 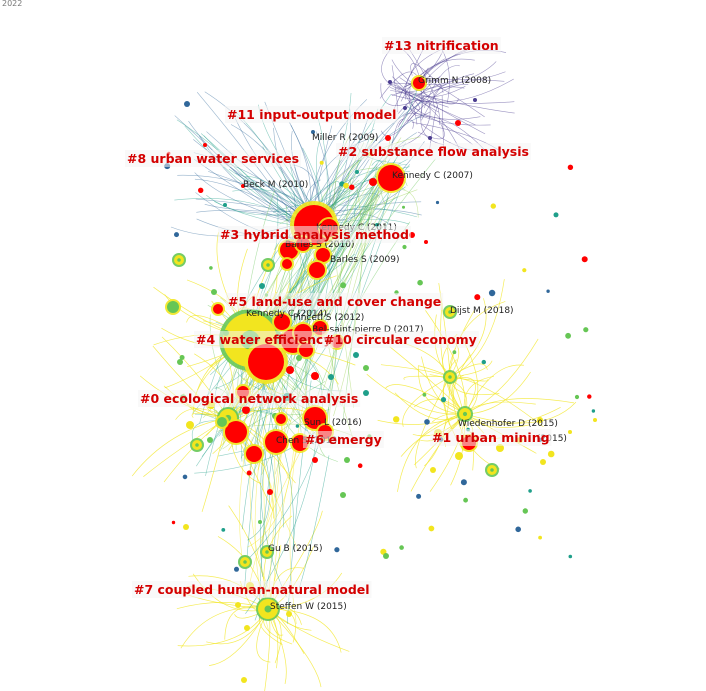 I want to click on node-label: Grimm N (2008), so click(x=454, y=81).